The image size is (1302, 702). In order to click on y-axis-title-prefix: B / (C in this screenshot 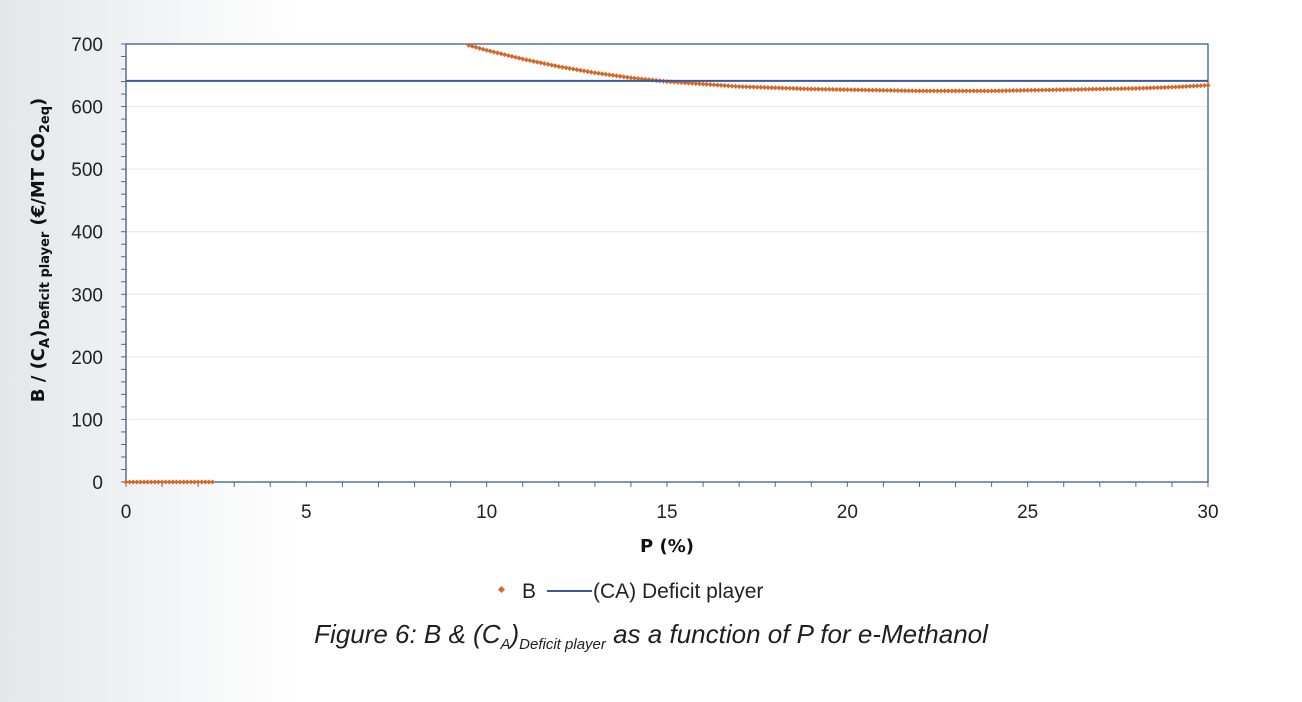, I will do `click(38, 375)`.